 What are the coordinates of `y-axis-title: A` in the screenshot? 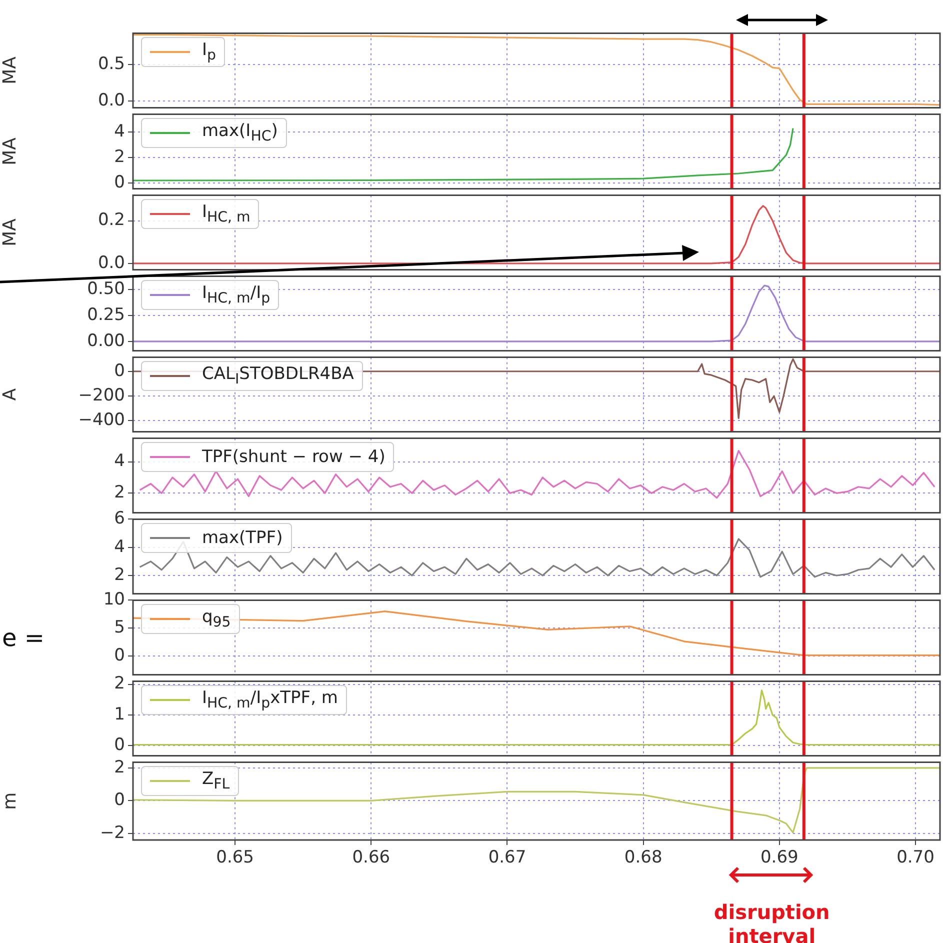 It's located at (10, 394).